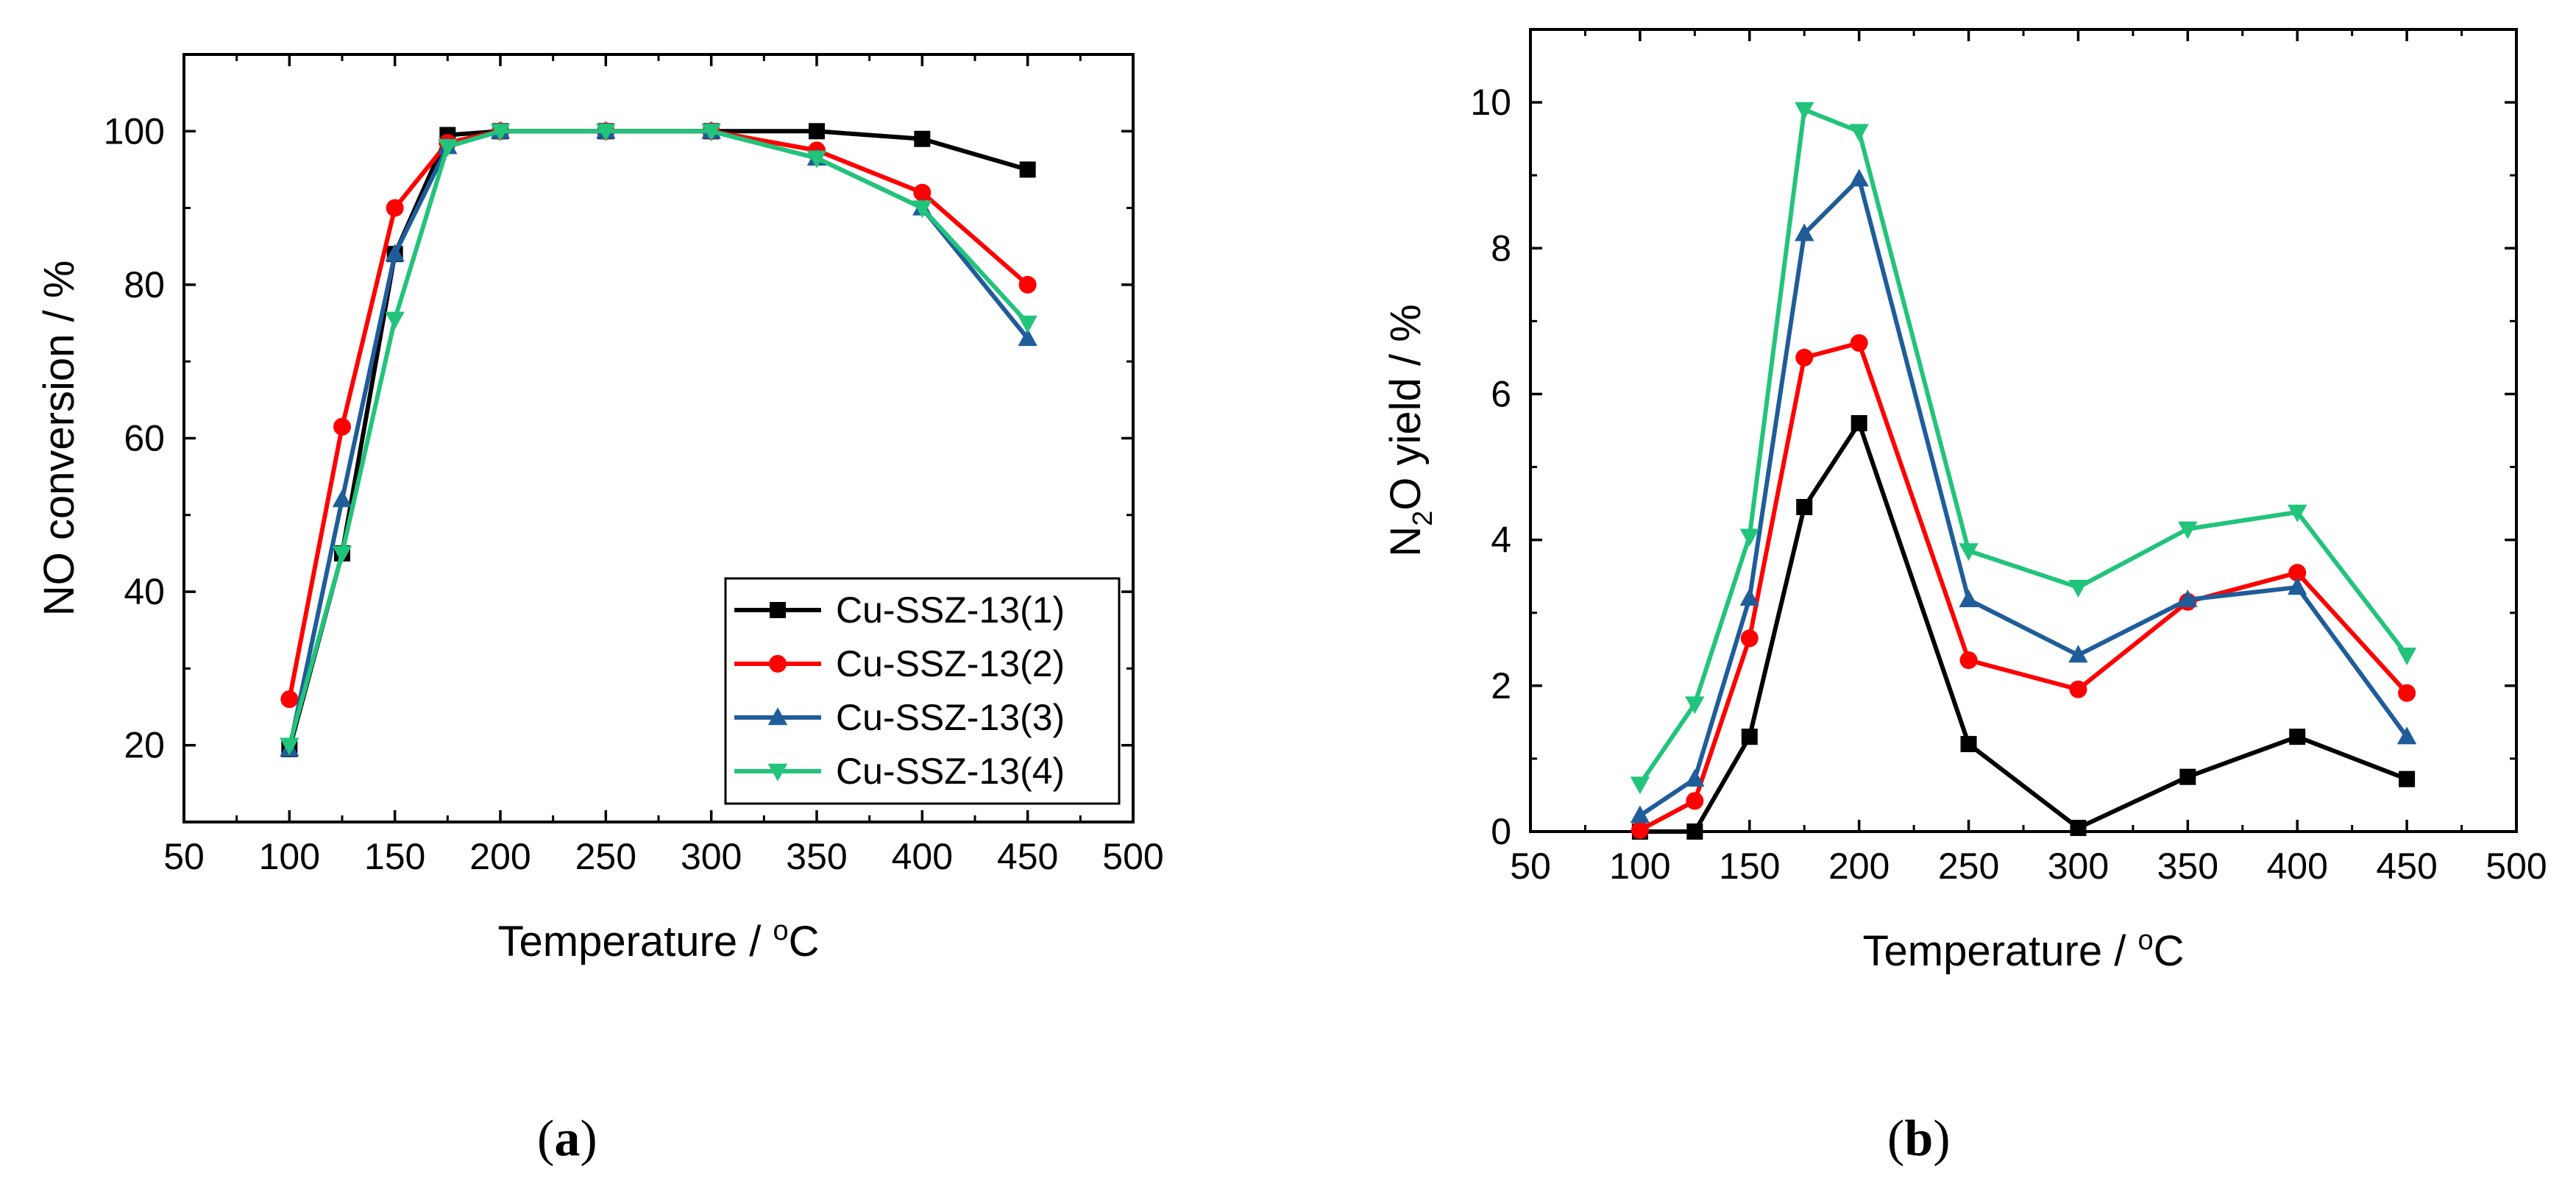  I want to click on y-tick-label: 60, so click(144, 438).